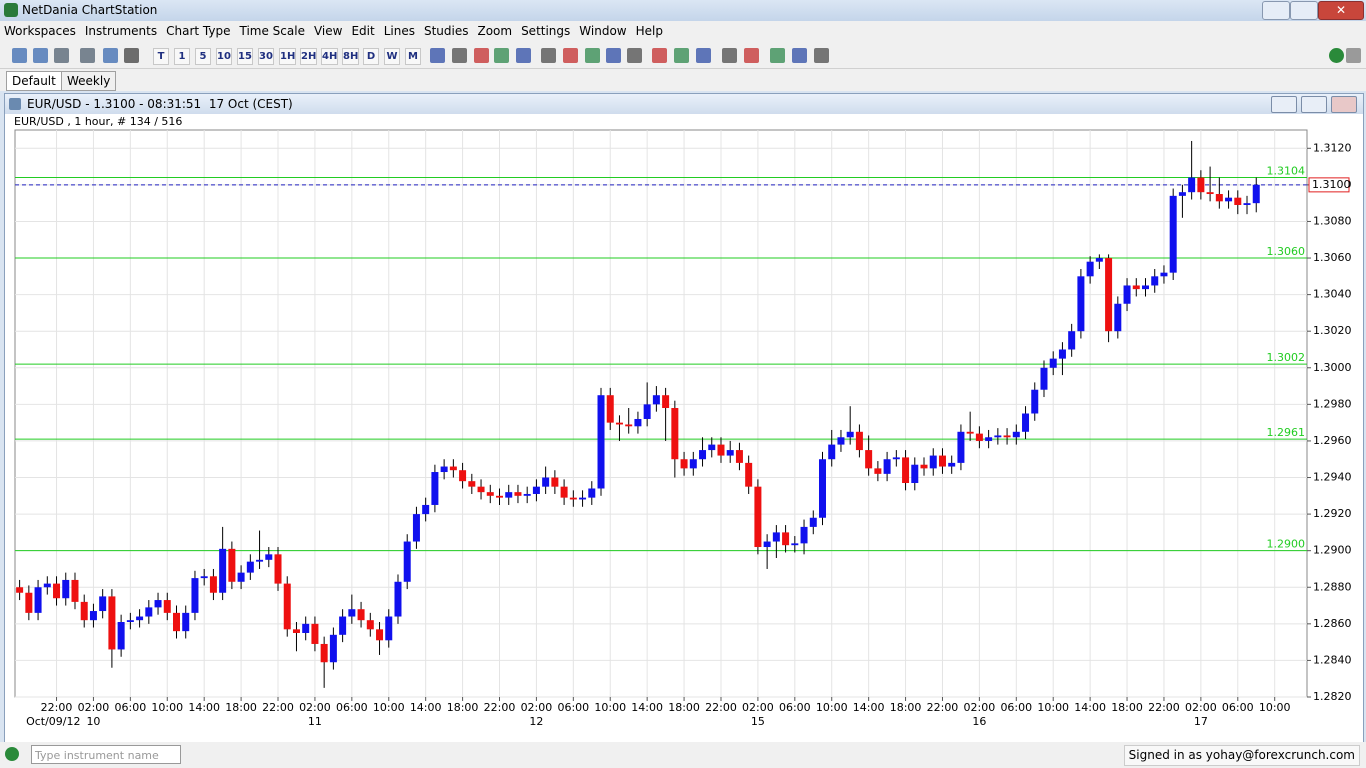  Describe the element at coordinates (446, 31) in the screenshot. I see `menu-item: Studies` at that location.